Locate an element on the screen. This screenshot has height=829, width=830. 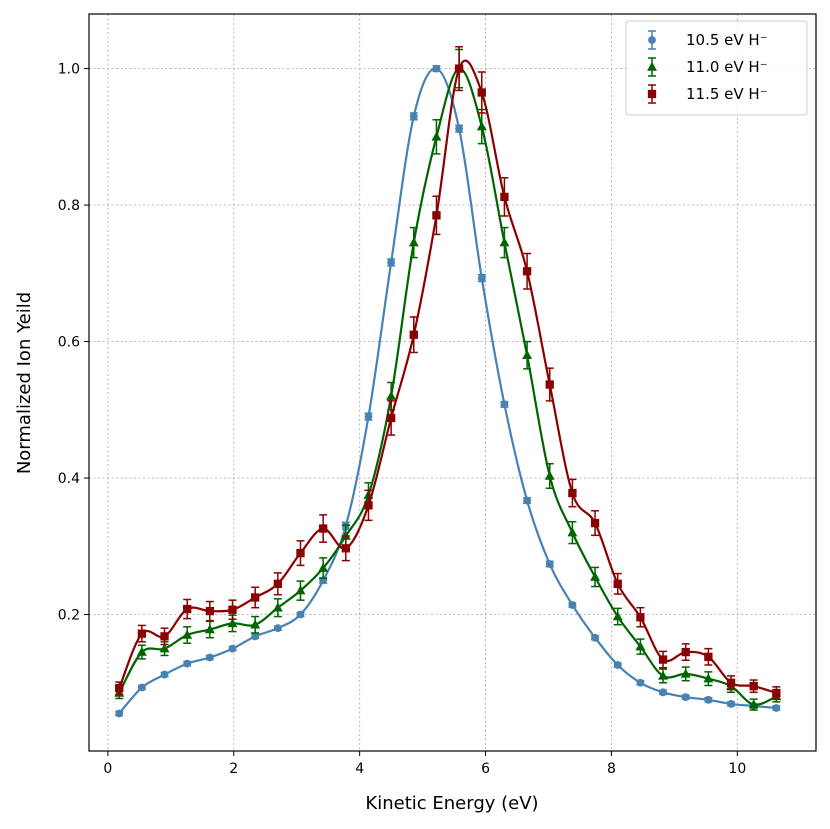
legend: 10.5 eV H⁻ 11.0 eV H⁻ 11.5 eV H⁻ is located at coordinates (716, 68).